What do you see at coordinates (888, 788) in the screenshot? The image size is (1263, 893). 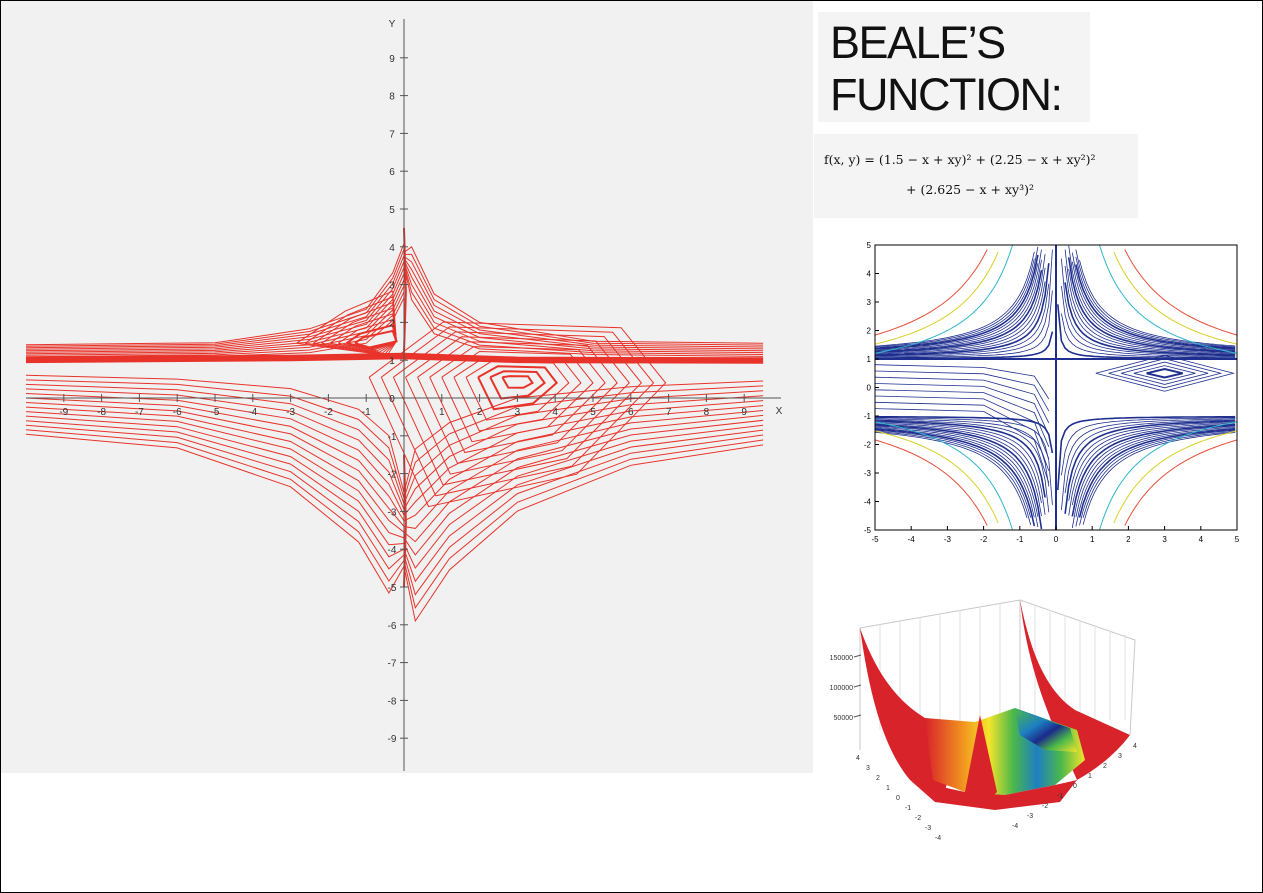 I see `surface-x-tick-label: 1` at bounding box center [888, 788].